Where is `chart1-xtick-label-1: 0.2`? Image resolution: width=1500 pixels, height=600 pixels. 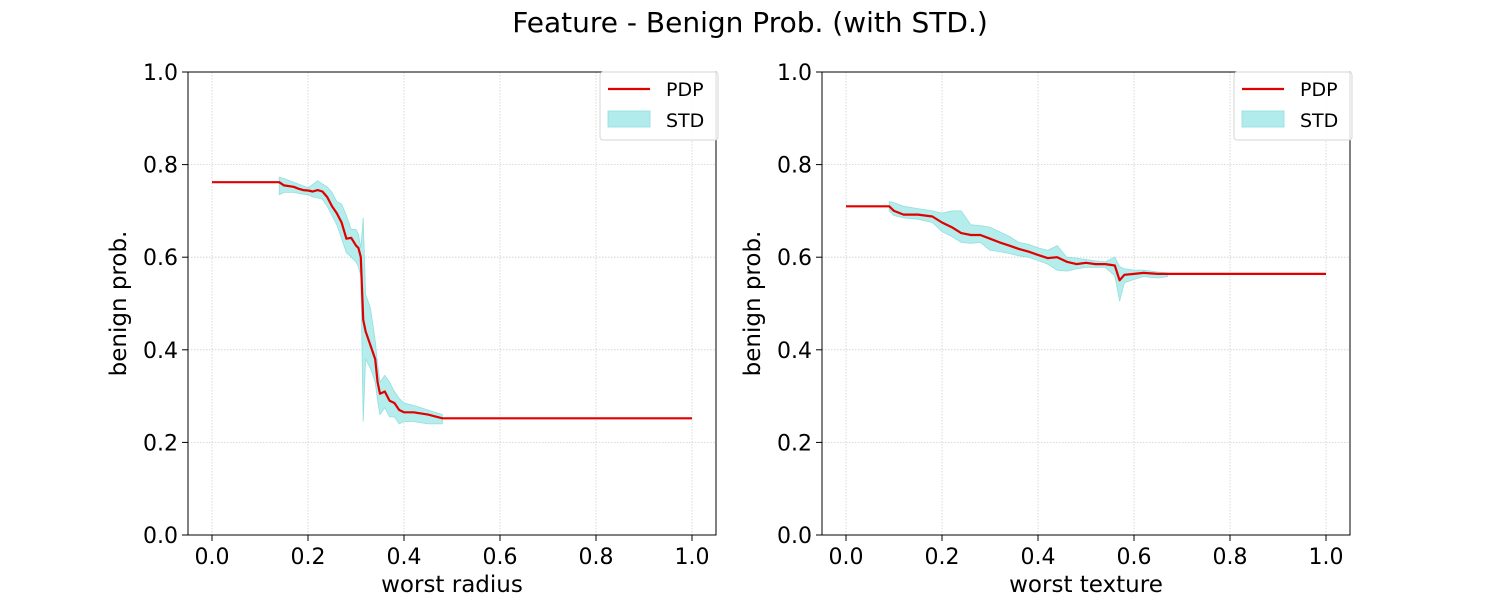
chart1-xtick-label-1: 0.2 is located at coordinates (308, 557).